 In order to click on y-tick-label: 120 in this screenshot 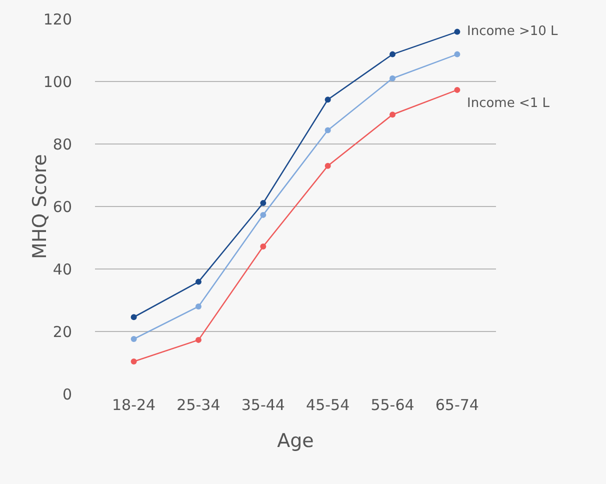, I will do `click(57, 19)`.